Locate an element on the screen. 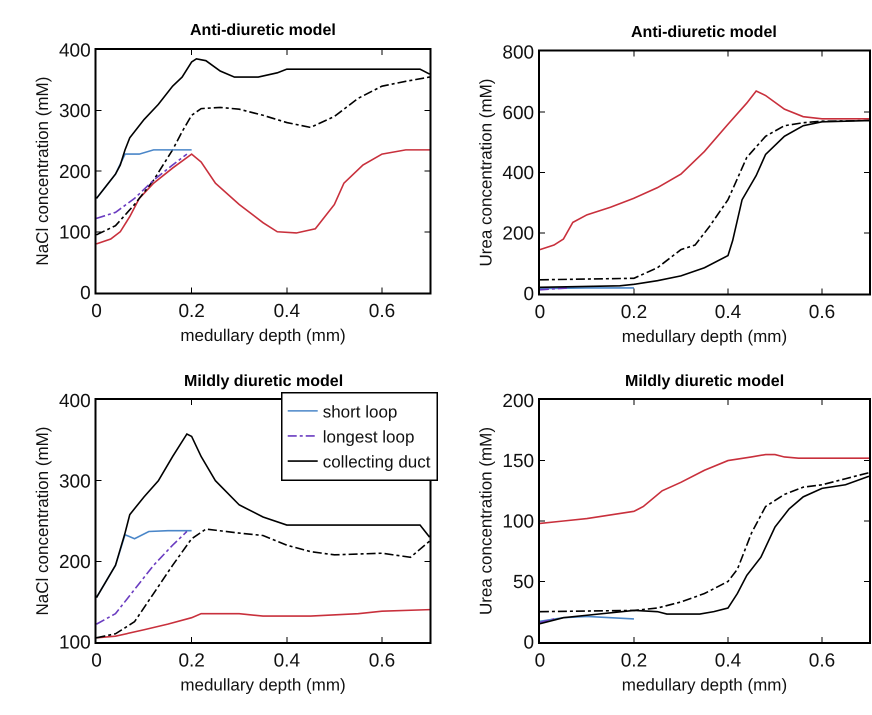  y-tick-label: 150 is located at coordinates (518, 461).